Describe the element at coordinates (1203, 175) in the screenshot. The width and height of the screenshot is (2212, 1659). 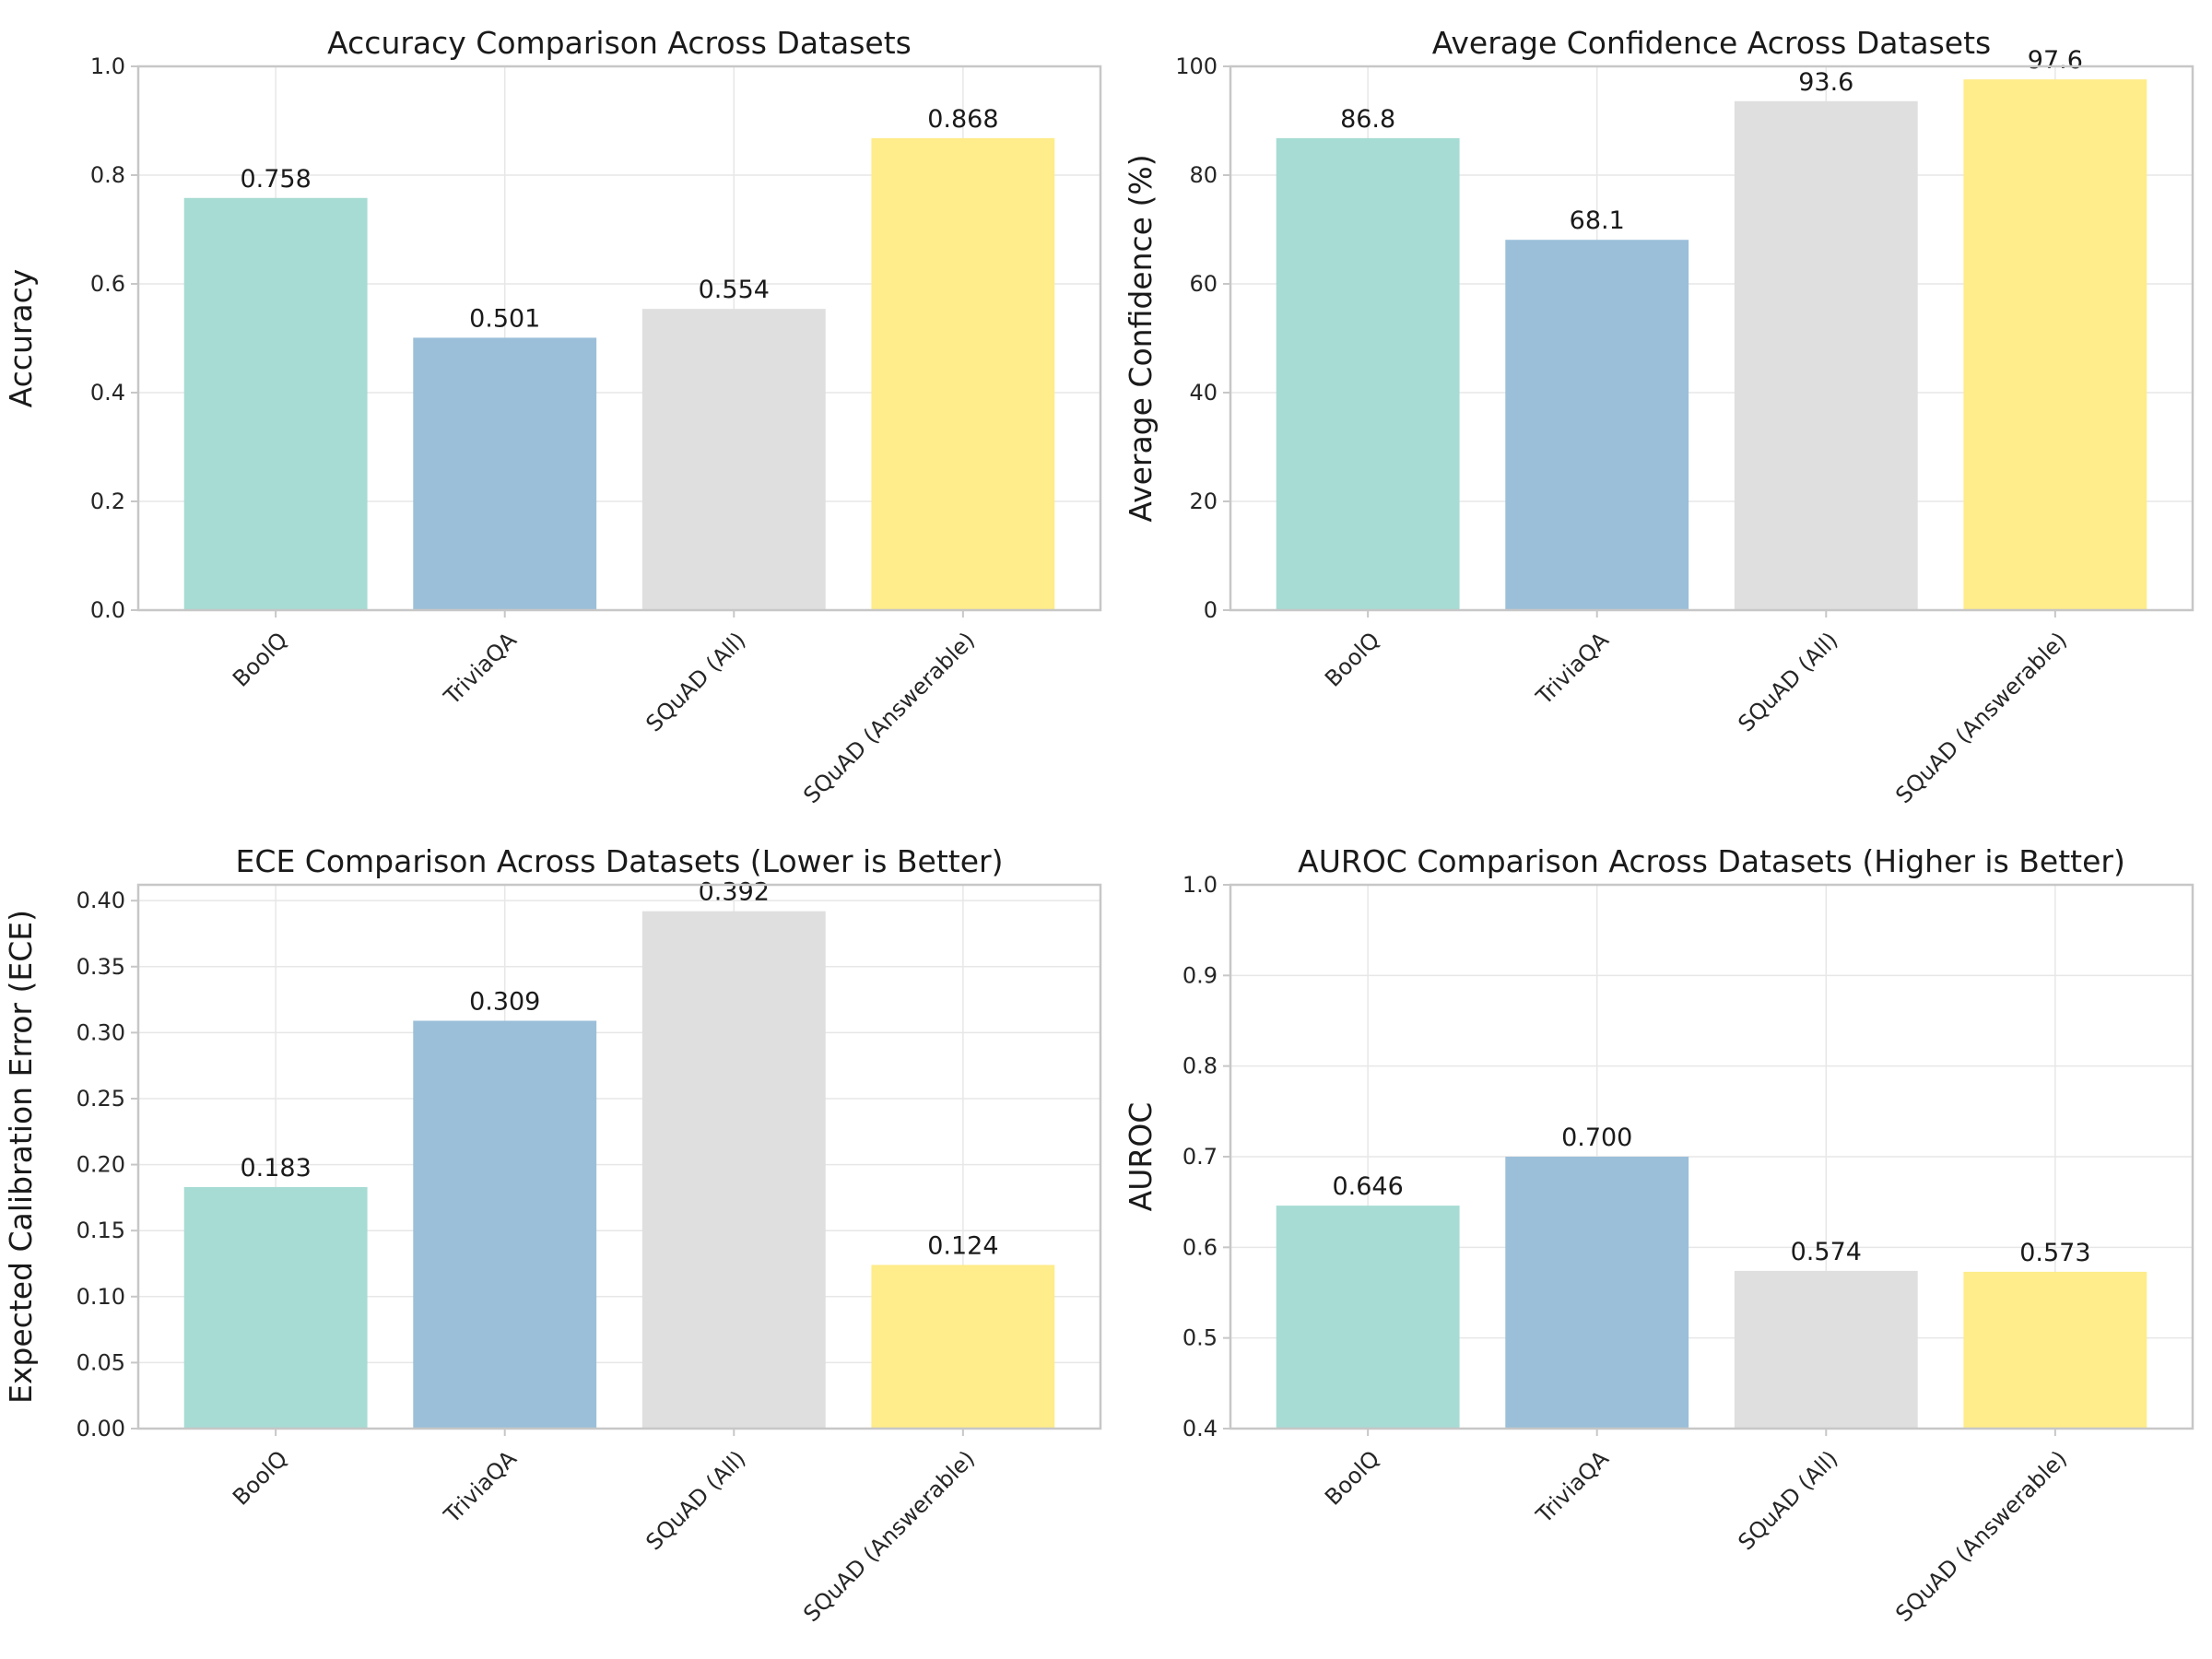
I see `y-tick-label: 80` at that location.